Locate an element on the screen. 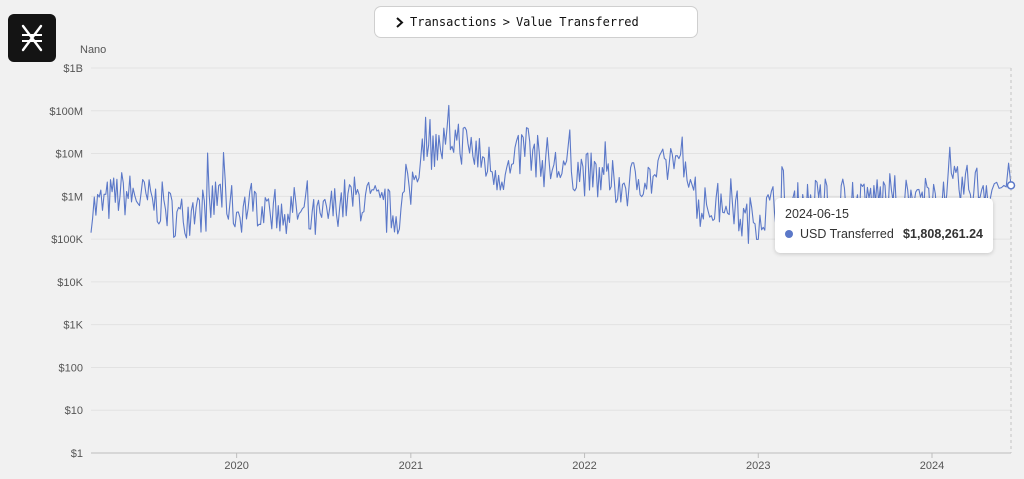 The height and width of the screenshot is (479, 1024). y-tick-label: $1K is located at coordinates (73, 326).